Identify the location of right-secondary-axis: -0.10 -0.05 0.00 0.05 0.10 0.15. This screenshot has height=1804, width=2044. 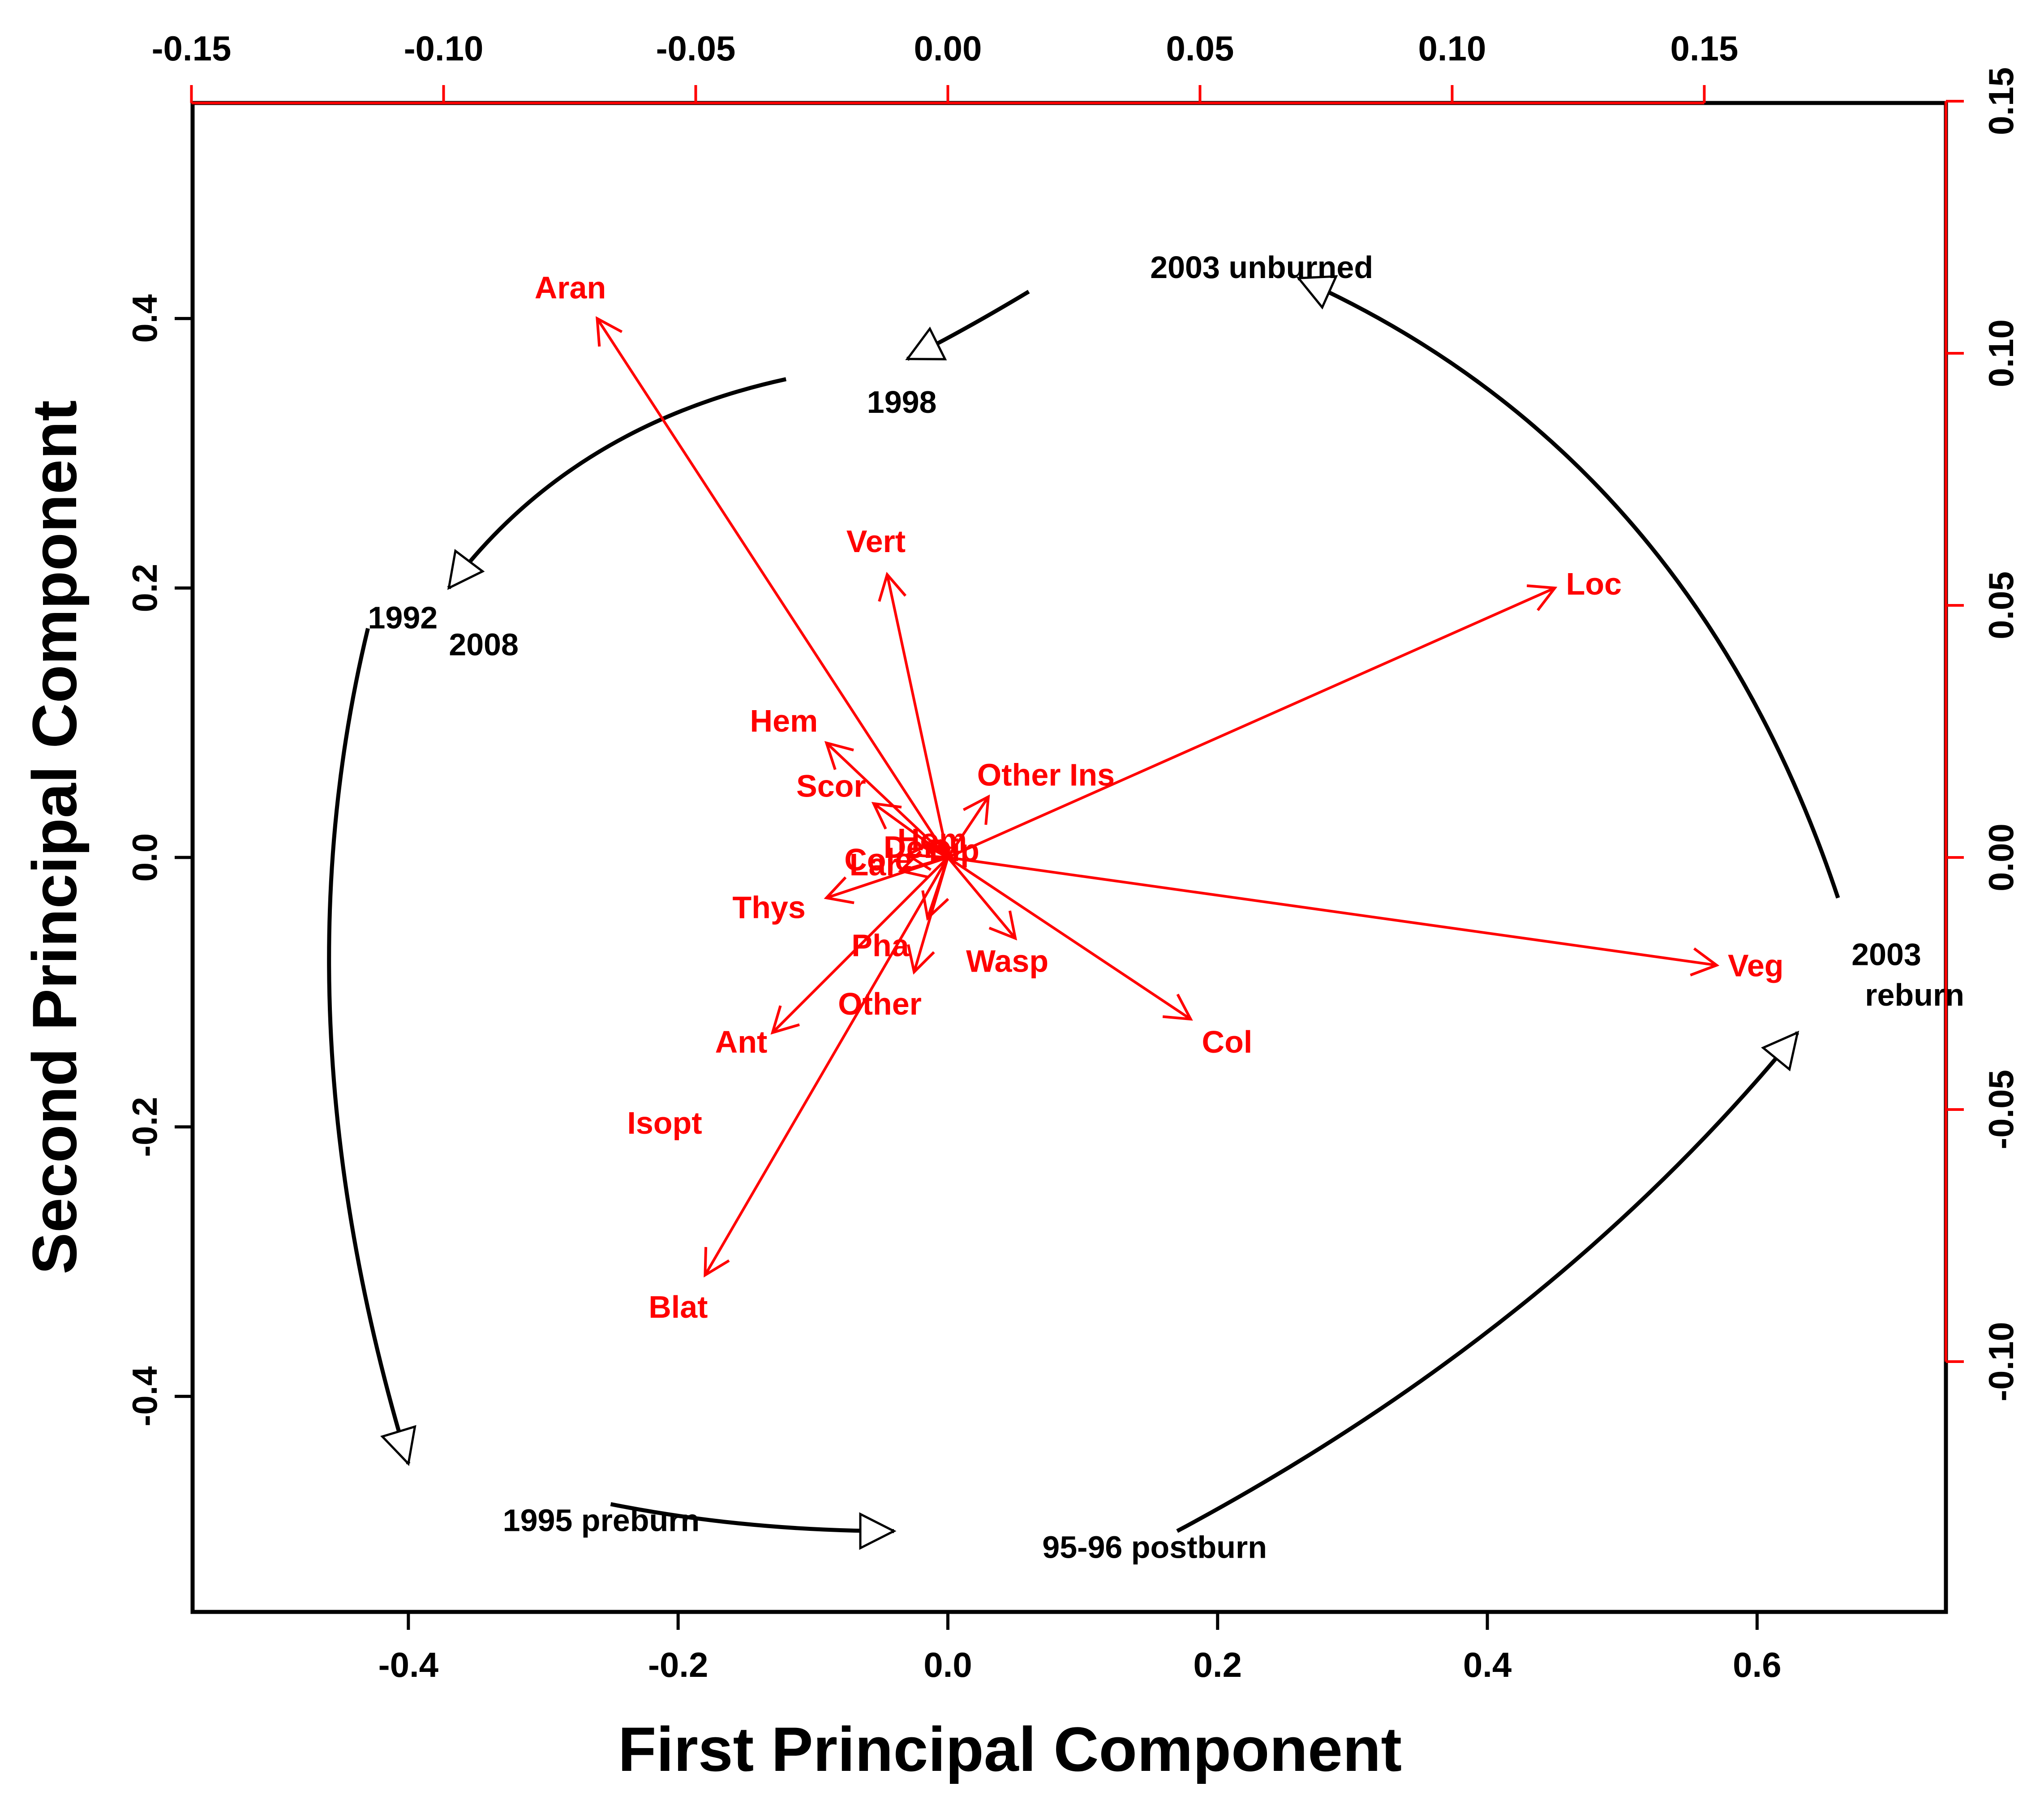
(1983, 734).